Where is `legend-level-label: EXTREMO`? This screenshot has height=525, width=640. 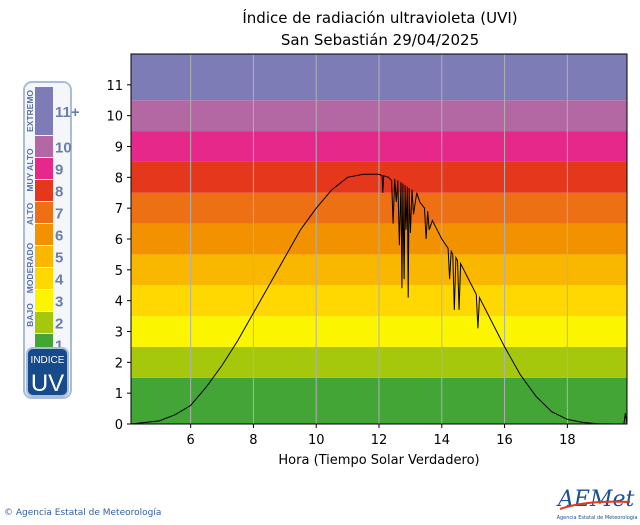 legend-level-label: EXTREMO is located at coordinates (30, 111).